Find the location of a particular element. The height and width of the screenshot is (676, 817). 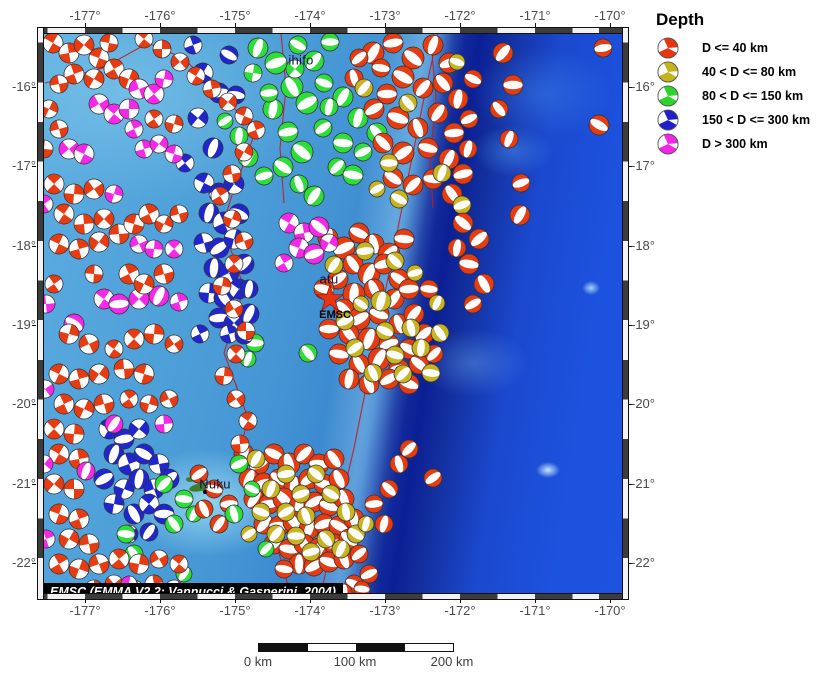

legend-item: 150 < D <= 300 km is located at coordinates (729, 120).